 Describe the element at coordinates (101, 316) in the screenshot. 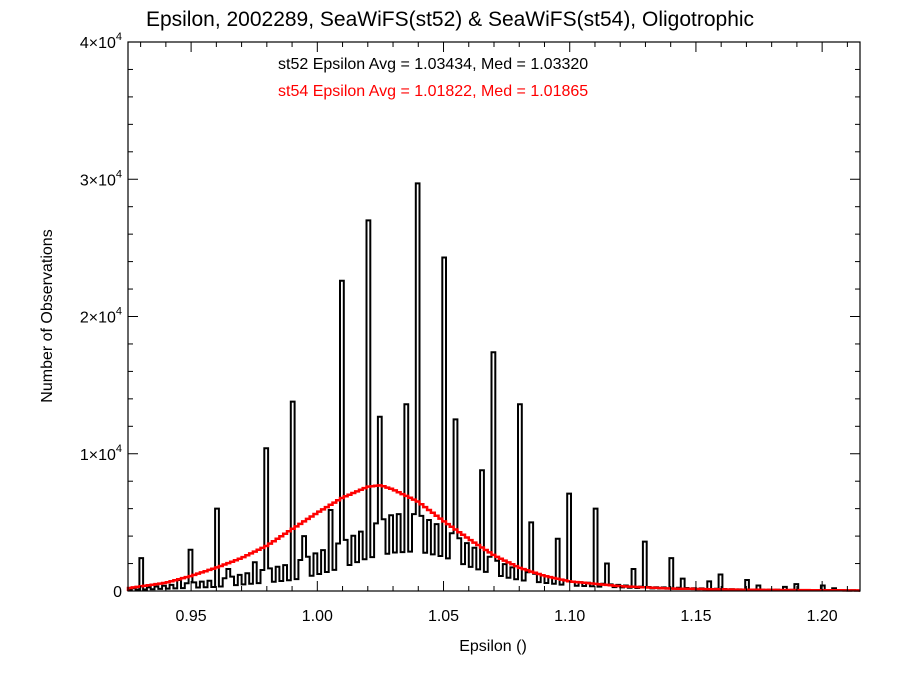

I see `y-tick-label: 2×10⁴` at that location.